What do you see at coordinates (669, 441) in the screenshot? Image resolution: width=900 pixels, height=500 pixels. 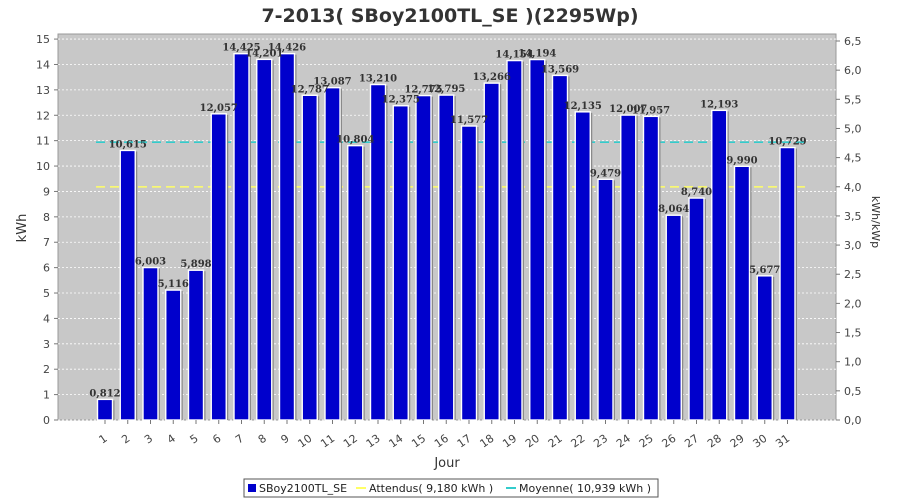 I see `x-tick-label: 26` at bounding box center [669, 441].